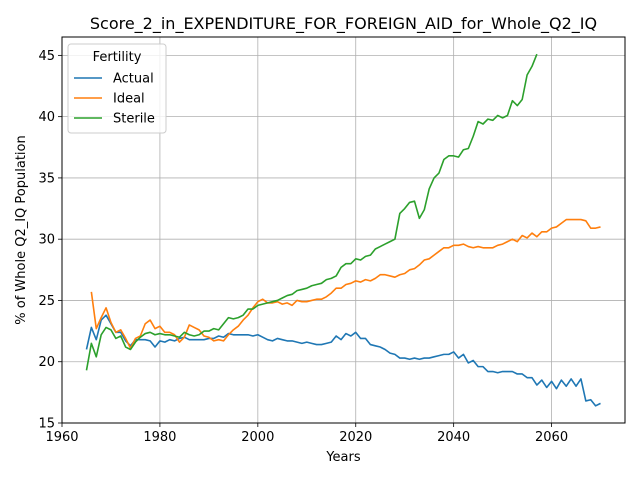 This screenshot has width=640, height=480. I want to click on legend-label-sterile: Sterile, so click(134, 119).